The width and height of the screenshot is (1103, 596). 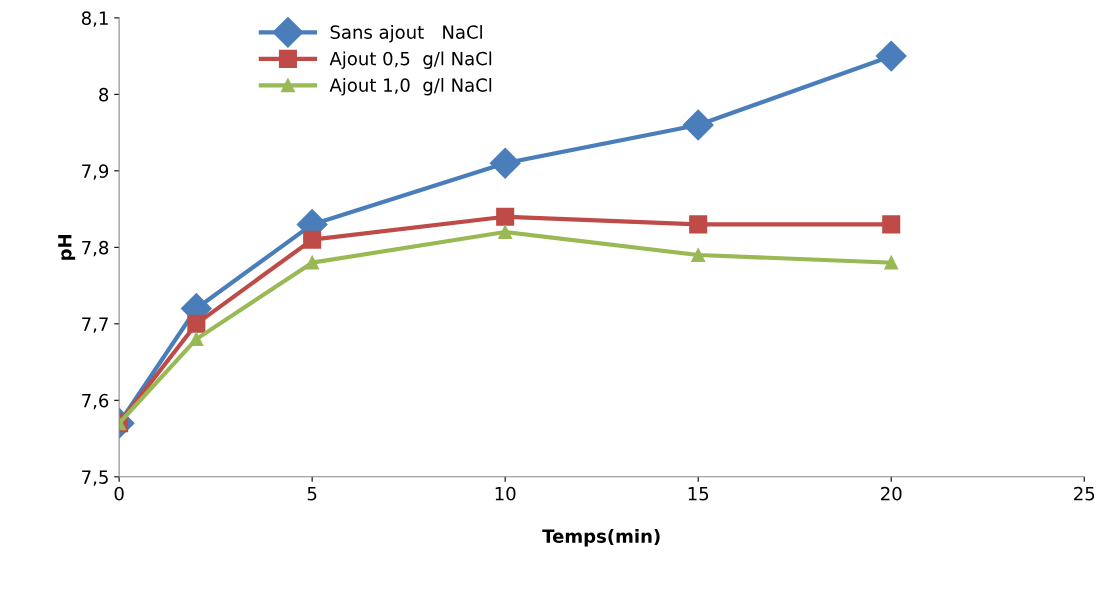 What do you see at coordinates (406, 33) in the screenshot?
I see `legend-label: Sans ajout NaCl` at bounding box center [406, 33].